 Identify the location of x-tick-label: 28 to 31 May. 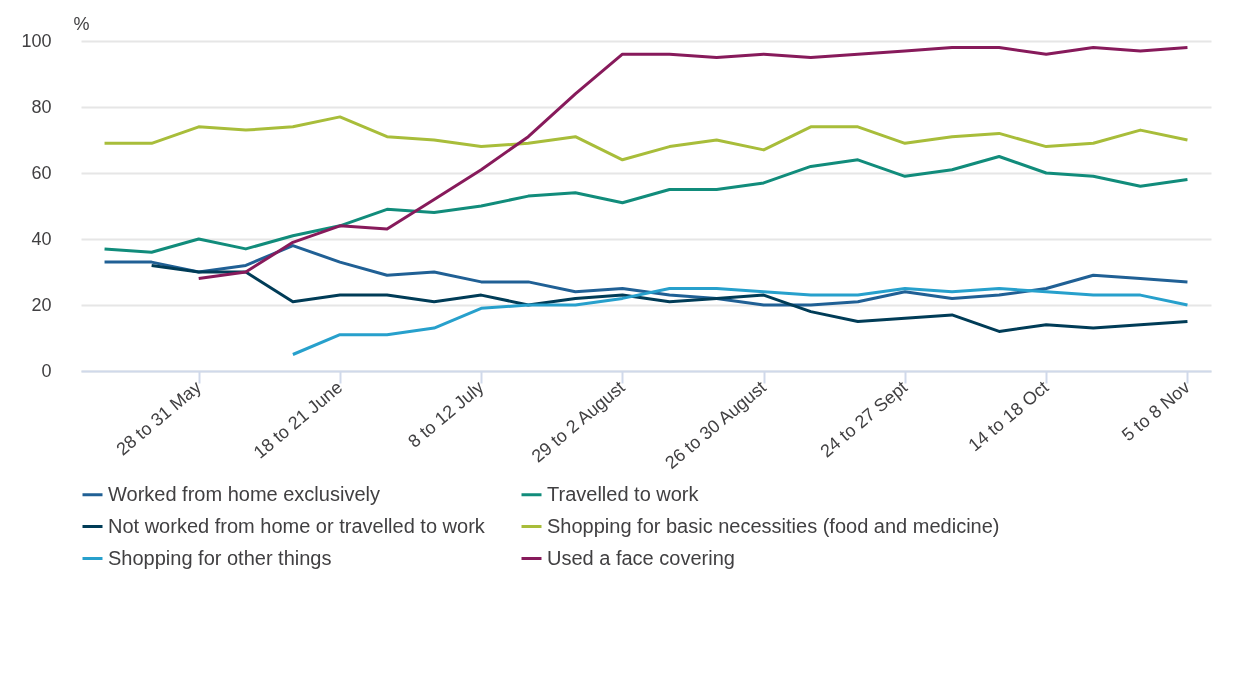
(158, 418).